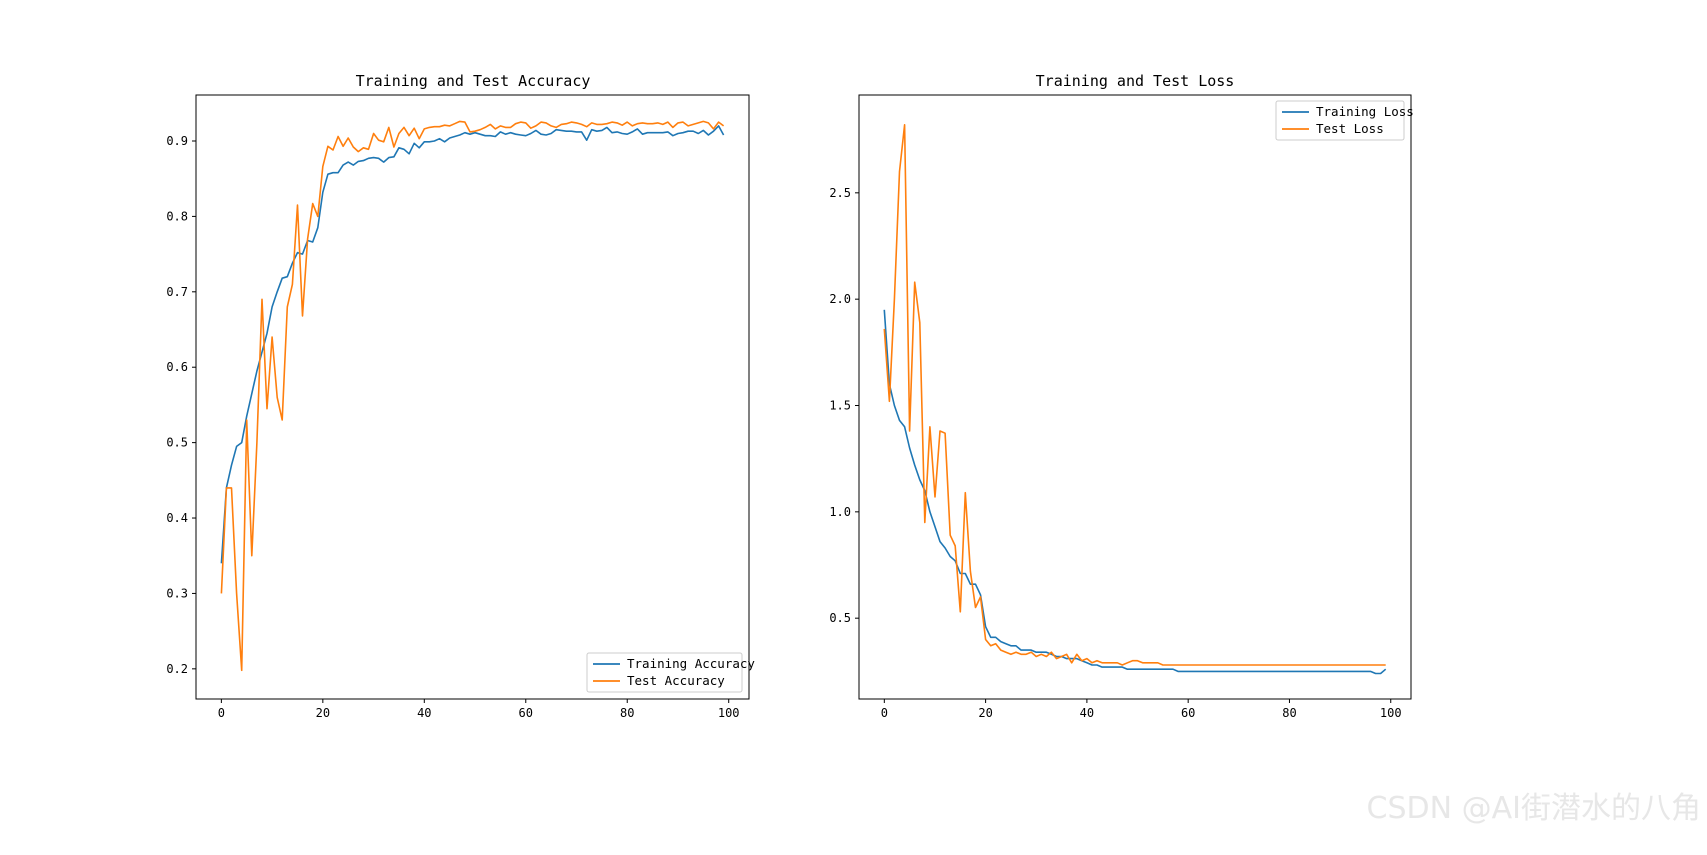 This screenshot has height=855, width=1707. Describe the element at coordinates (676, 680) in the screenshot. I see `legend-label: Test Accuracy` at that location.